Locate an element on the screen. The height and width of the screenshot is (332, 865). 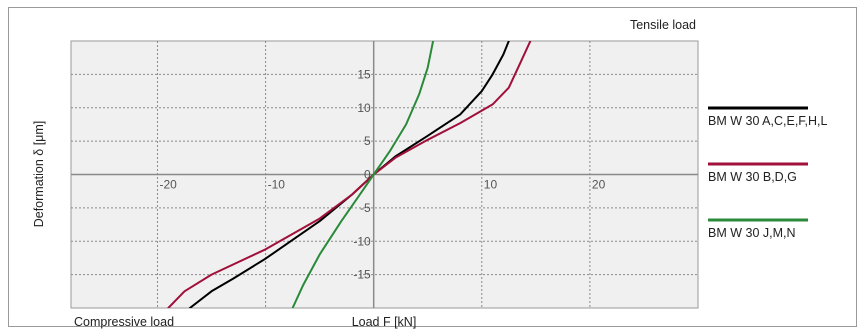
y-tick-label: 15 is located at coordinates (364, 74).